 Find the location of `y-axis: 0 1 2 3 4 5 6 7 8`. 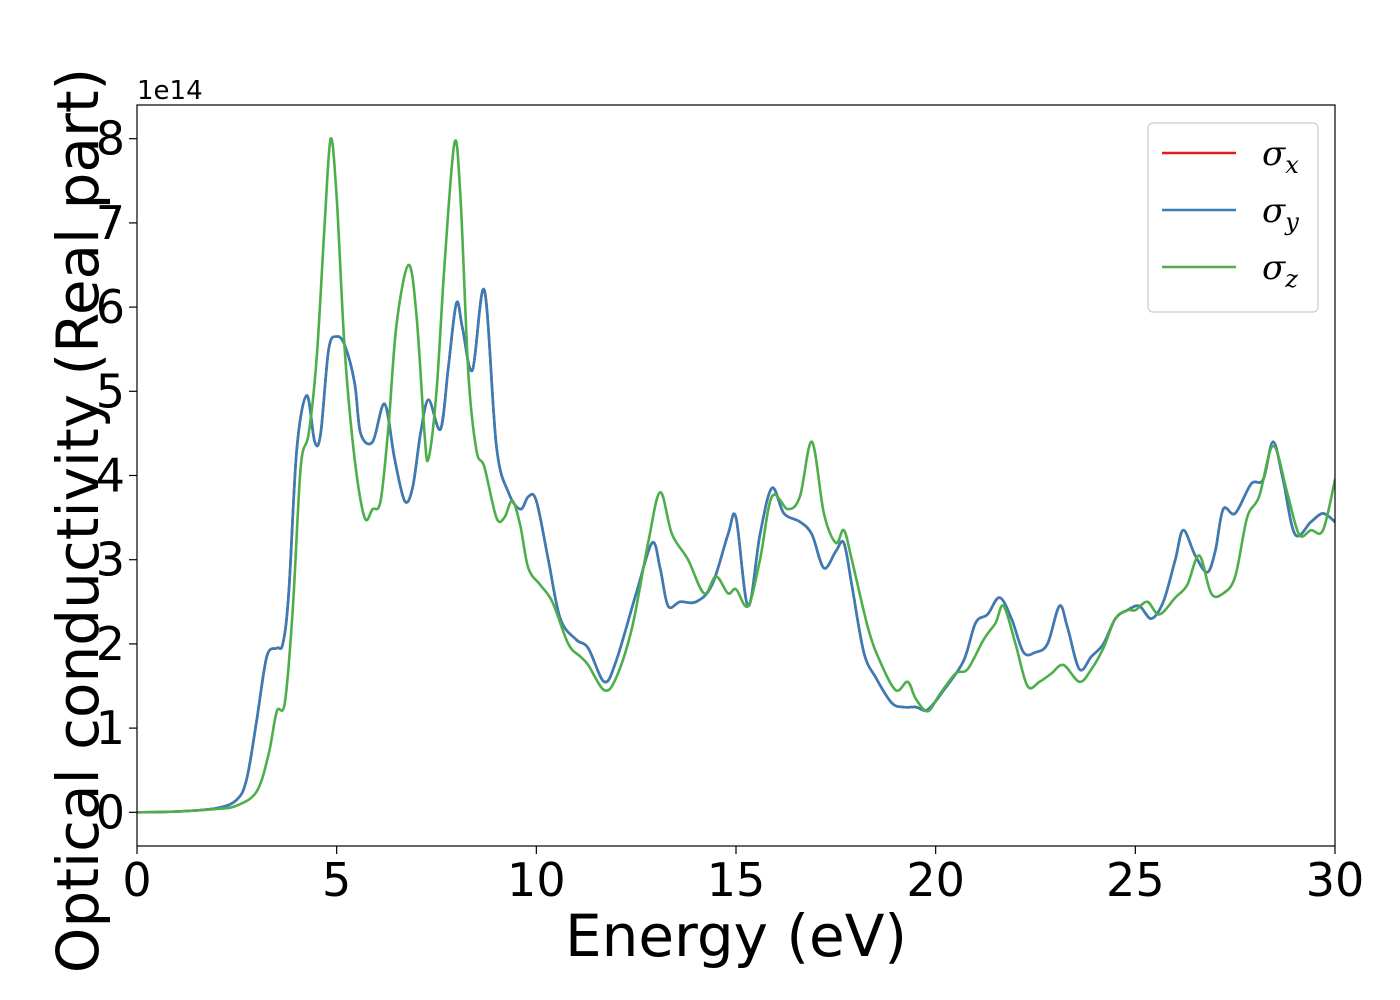

y-axis: 0 1 2 3 4 5 6 7 8 is located at coordinates (116, 475).